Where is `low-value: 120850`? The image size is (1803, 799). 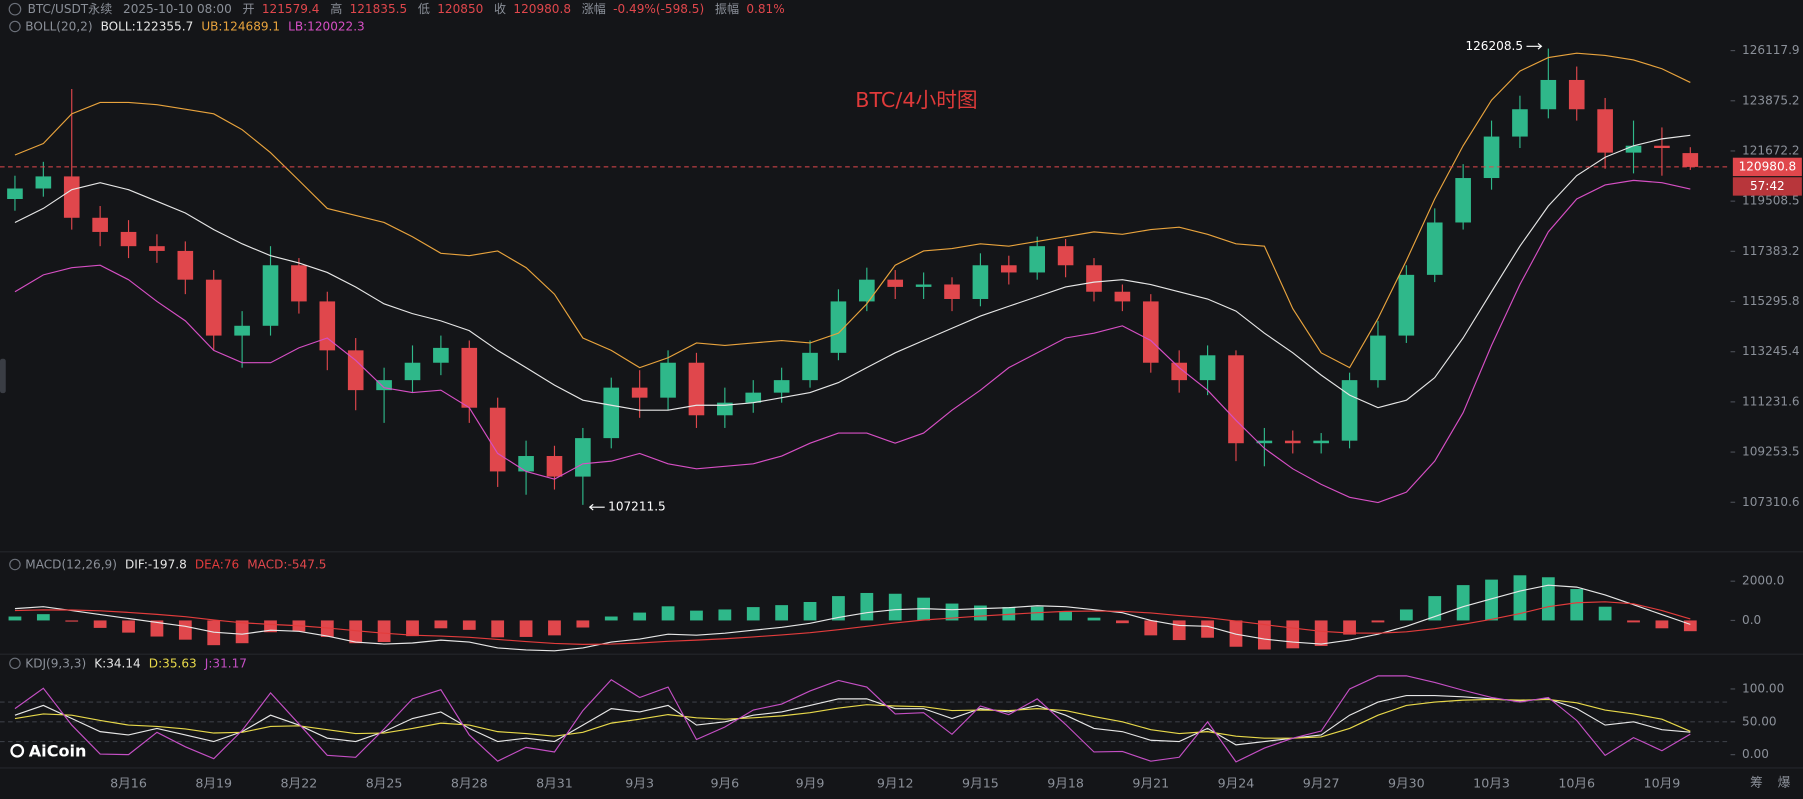
low-value: 120850 is located at coordinates (460, 9).